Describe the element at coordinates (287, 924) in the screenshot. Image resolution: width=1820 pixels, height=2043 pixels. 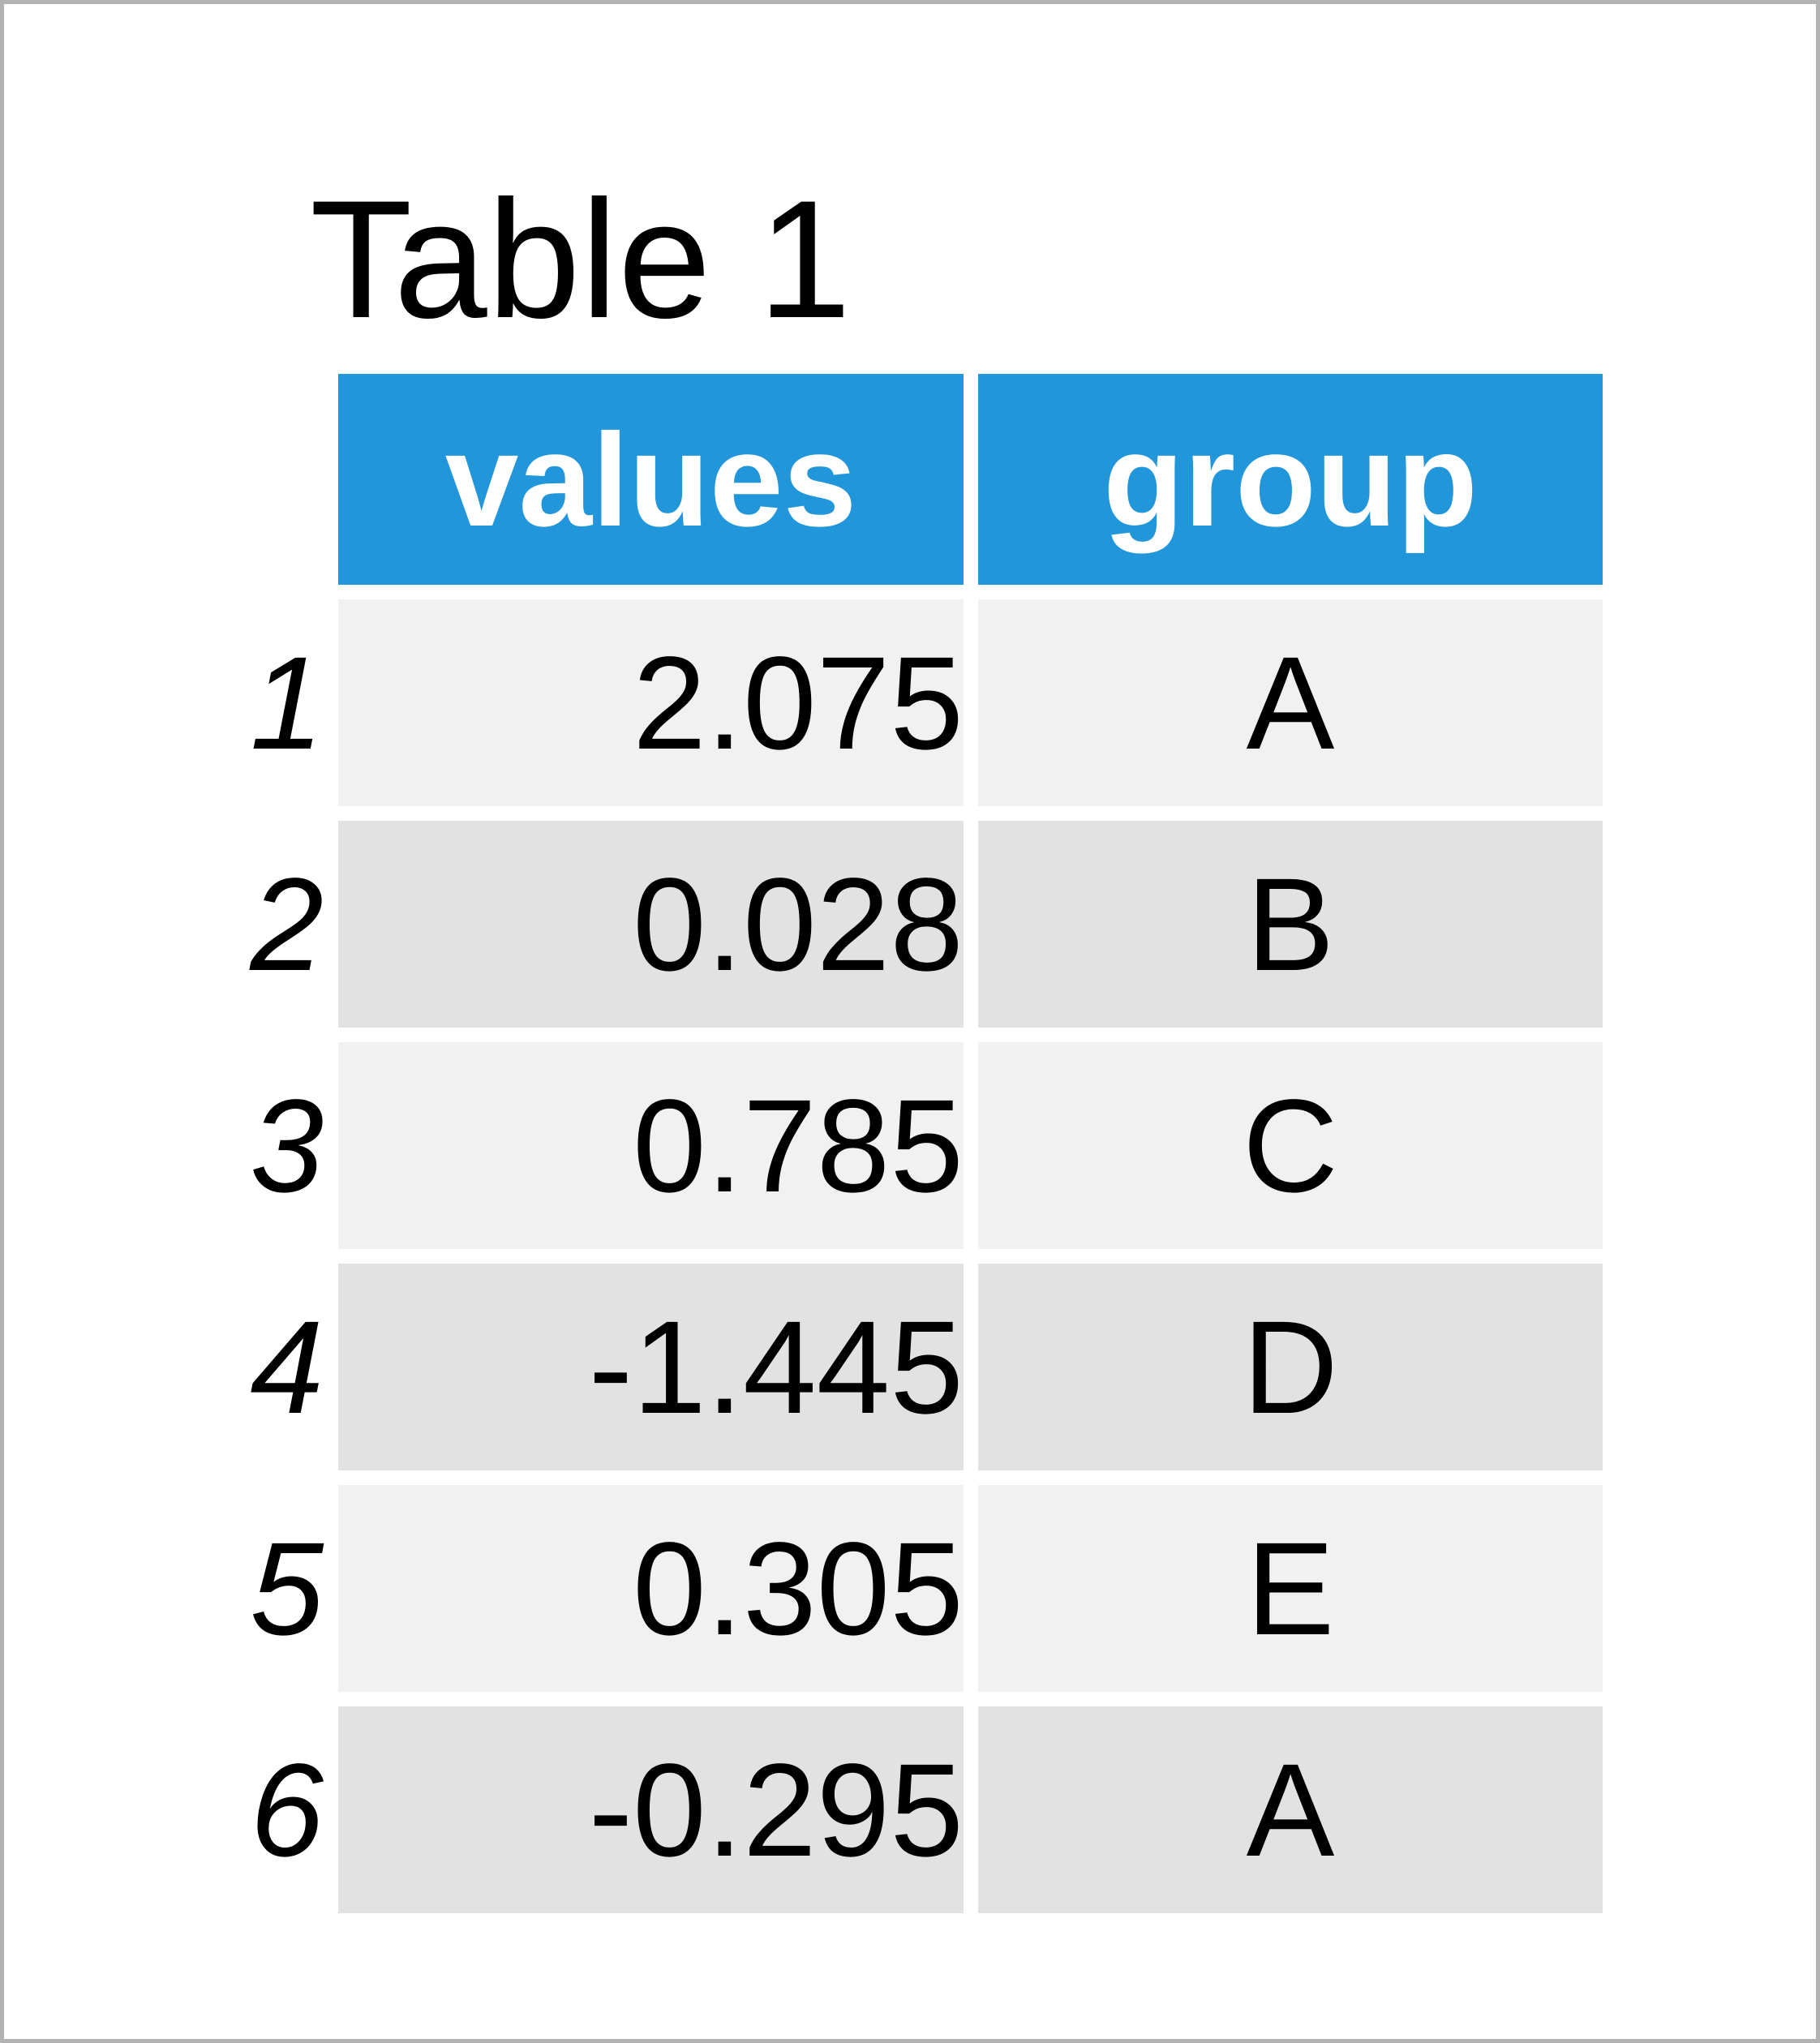
I see `row-index: 2` at that location.